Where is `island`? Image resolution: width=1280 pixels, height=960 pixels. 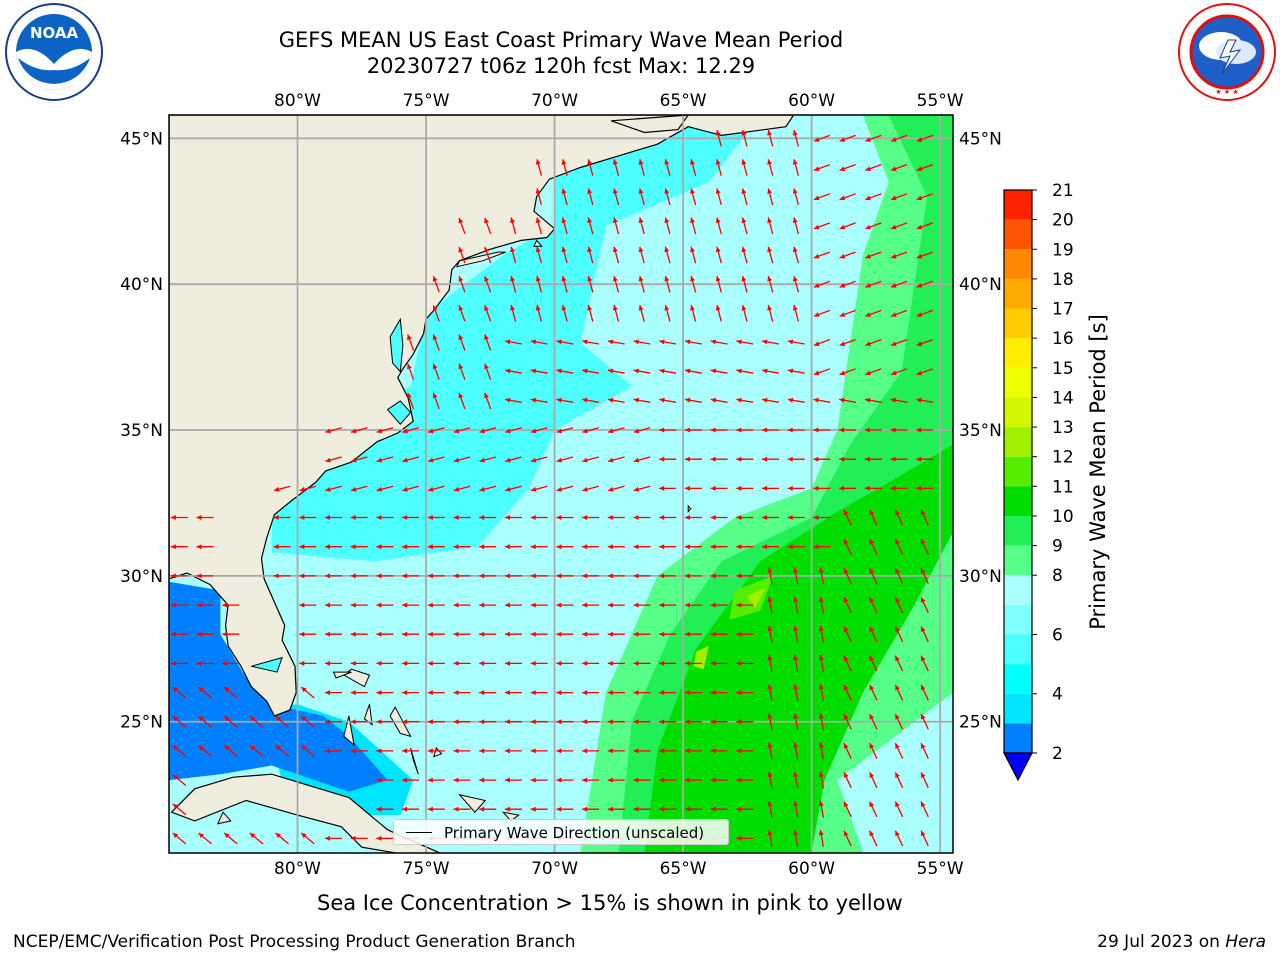 island is located at coordinates (414, 761).